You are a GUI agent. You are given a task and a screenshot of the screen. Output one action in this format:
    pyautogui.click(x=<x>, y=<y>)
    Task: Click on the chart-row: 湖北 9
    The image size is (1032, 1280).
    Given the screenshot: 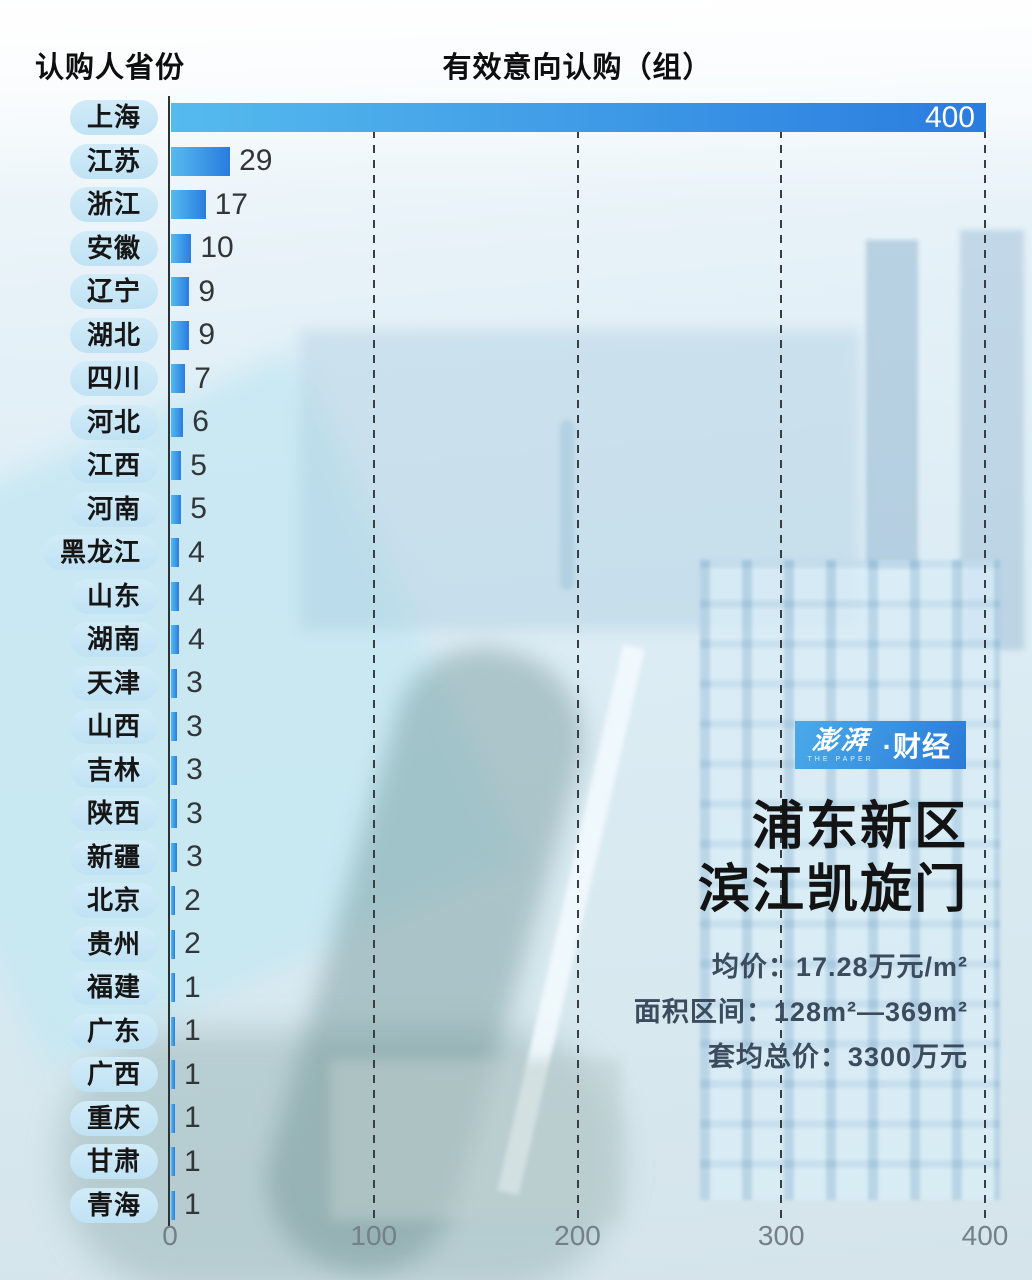 What is the action you would take?
    pyautogui.click(x=516, y=336)
    